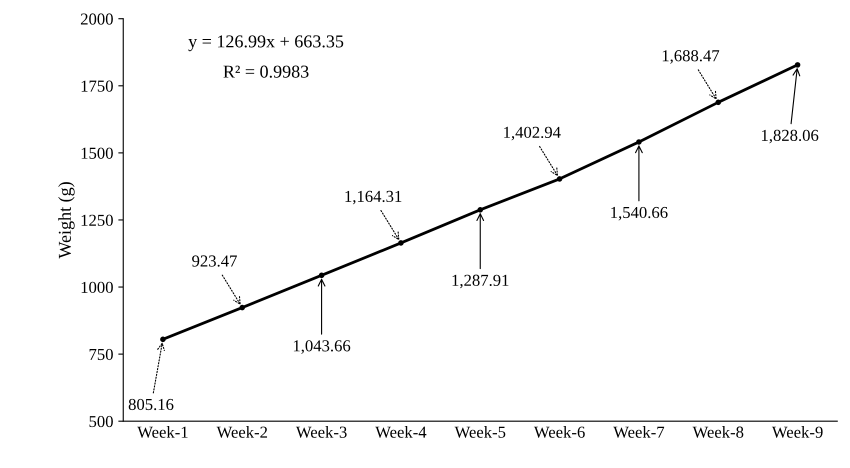  I want to click on y-tick-label: 750, so click(101, 354).